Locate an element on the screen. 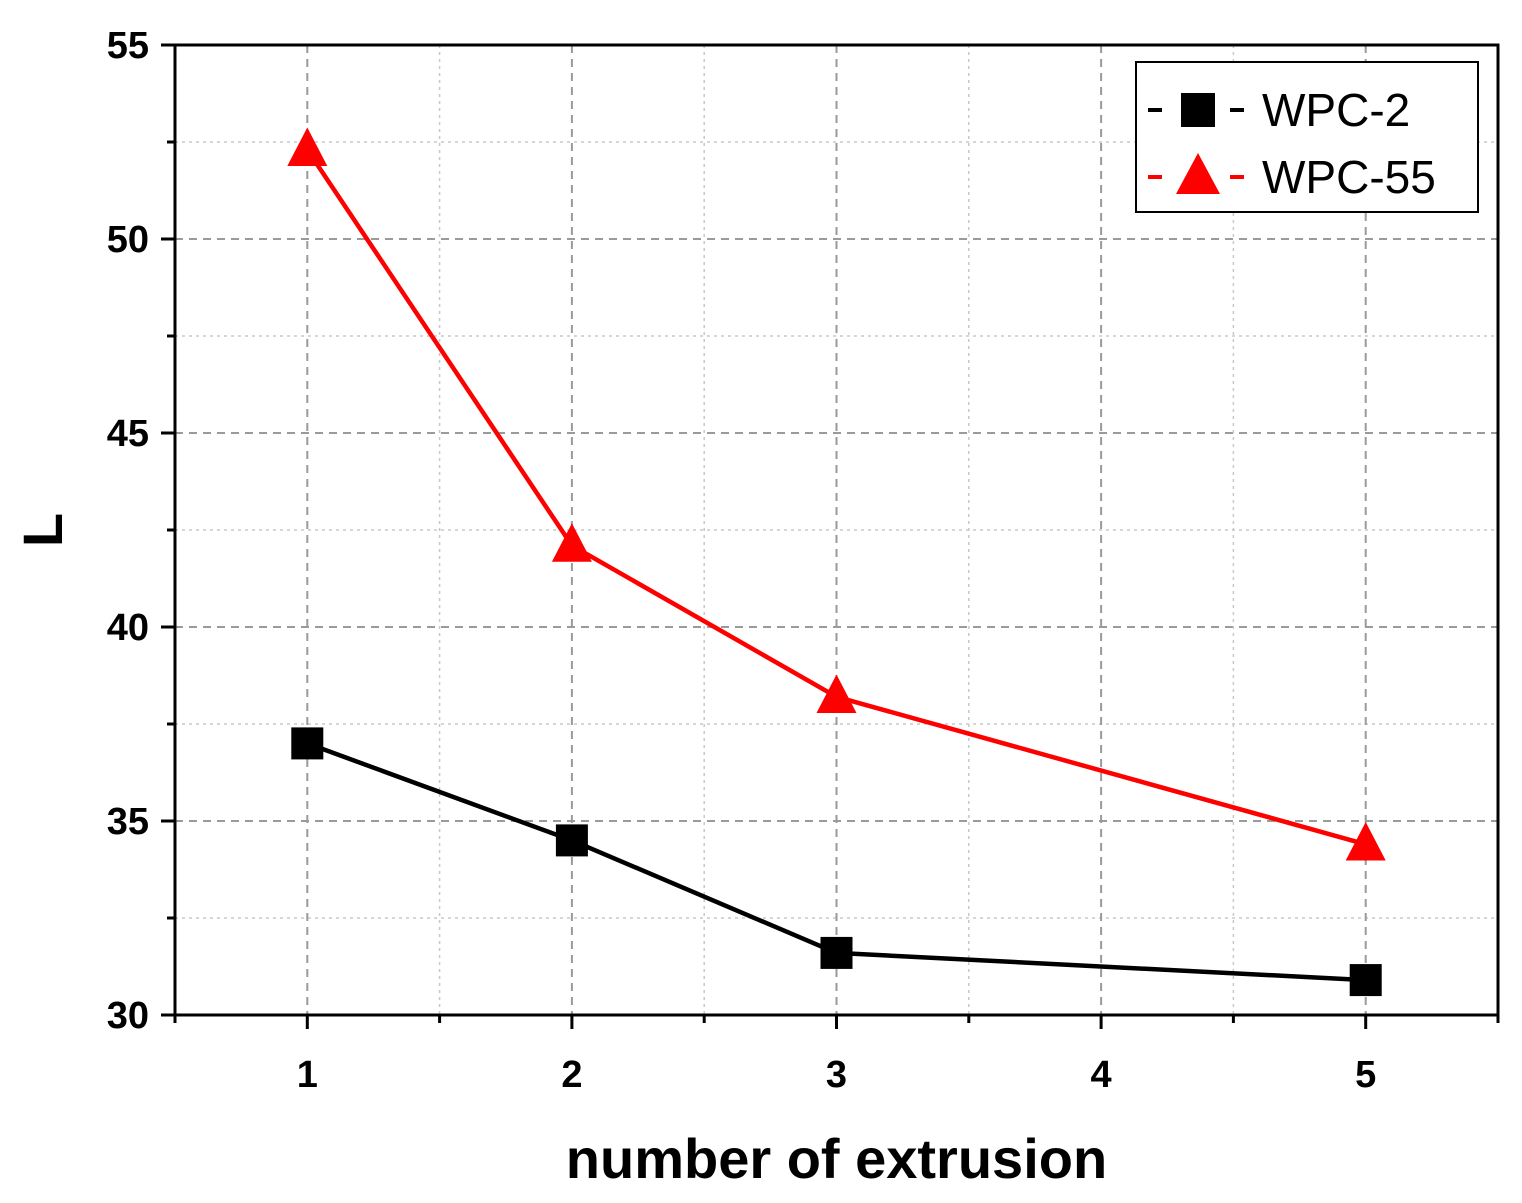 The height and width of the screenshot is (1203, 1522). legend-label-wpc-2: WPC-2 is located at coordinates (1336, 110).